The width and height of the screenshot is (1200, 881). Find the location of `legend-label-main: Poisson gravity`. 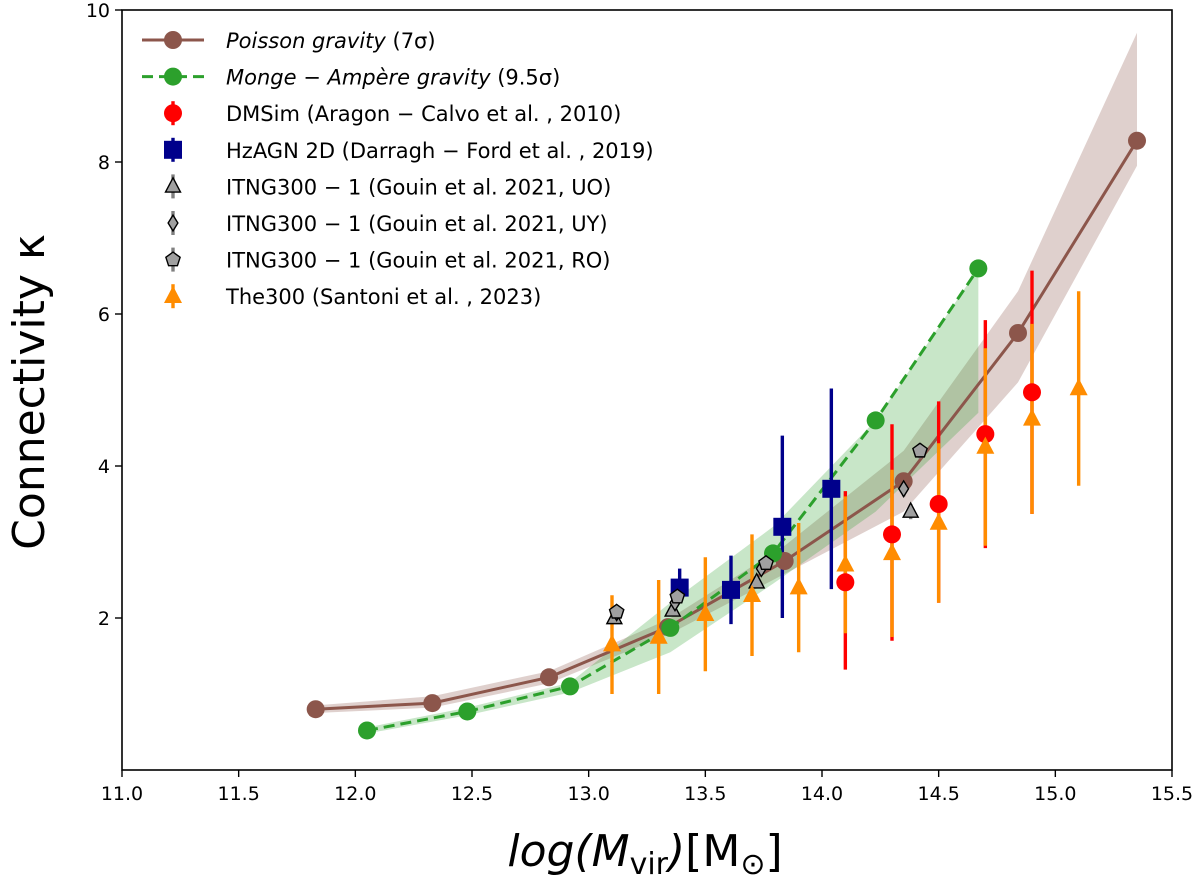

legend-label-main: Poisson gravity is located at coordinates (306, 41).